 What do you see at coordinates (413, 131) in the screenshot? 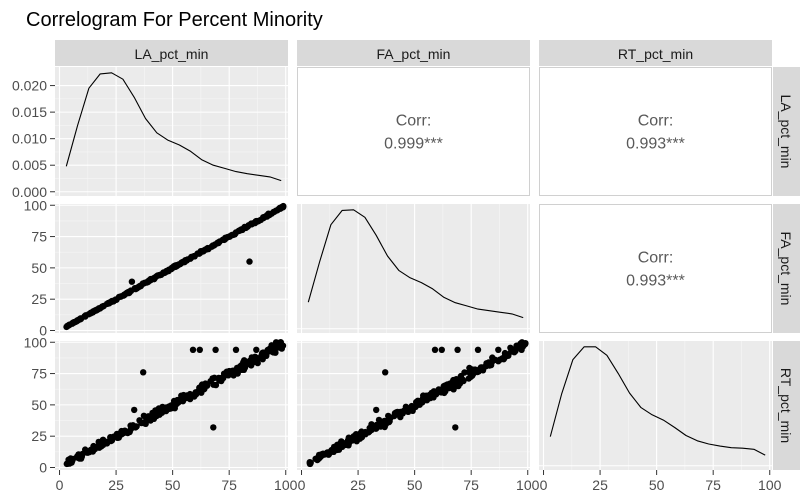
I see `panel-r1-c2: Corr: 0.999***` at bounding box center [413, 131].